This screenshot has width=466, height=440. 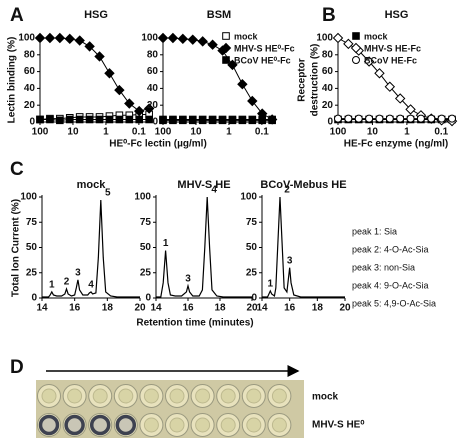 I want to click on legend-label: BCoV HE-Fc, so click(x=390, y=60).